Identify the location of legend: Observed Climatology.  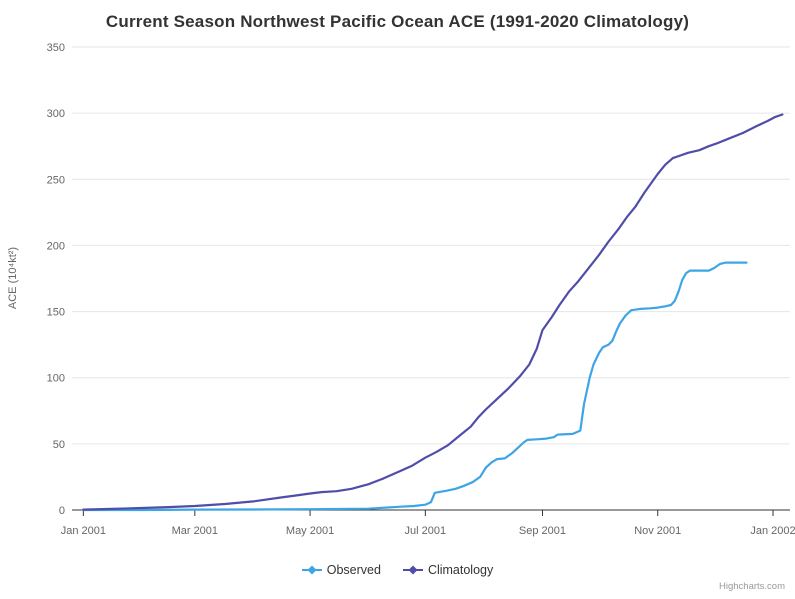
(397, 570).